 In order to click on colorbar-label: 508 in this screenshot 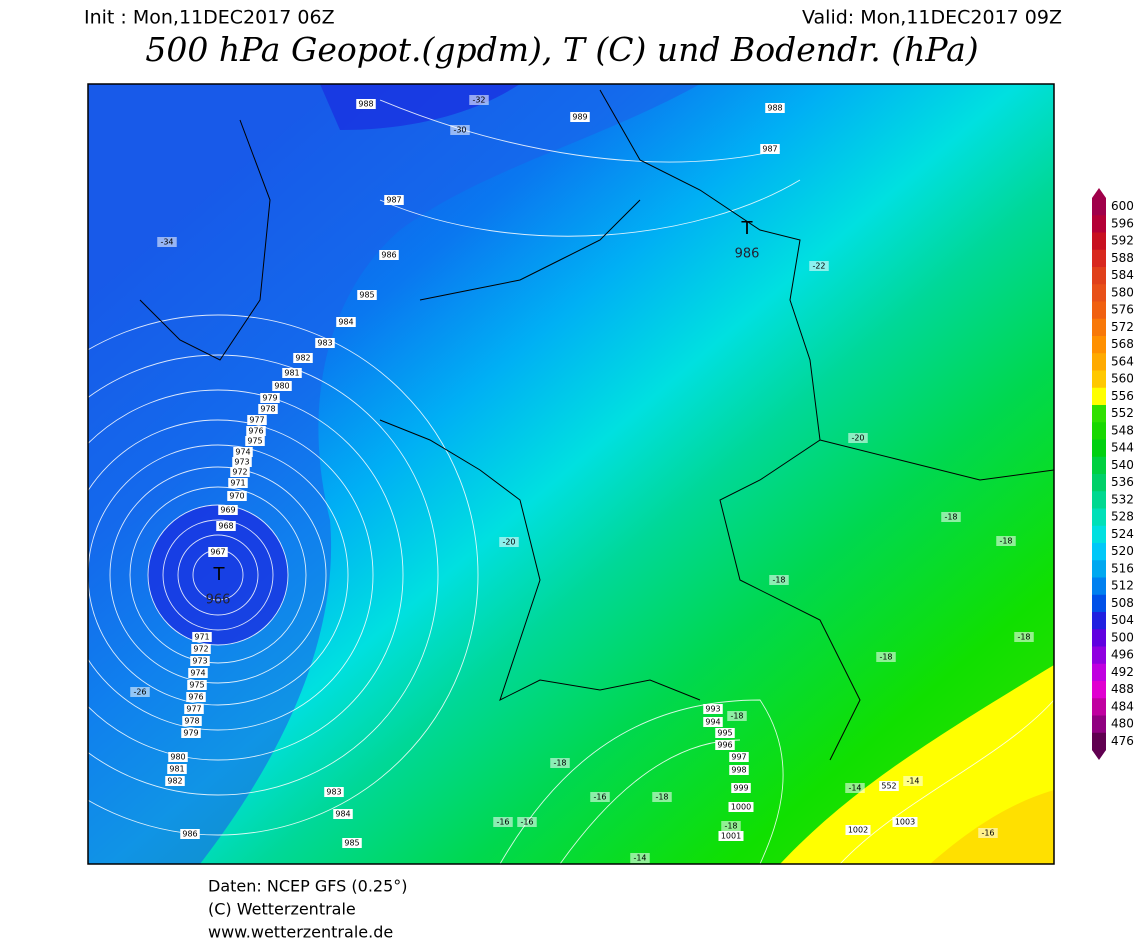, I will do `click(1122, 603)`.